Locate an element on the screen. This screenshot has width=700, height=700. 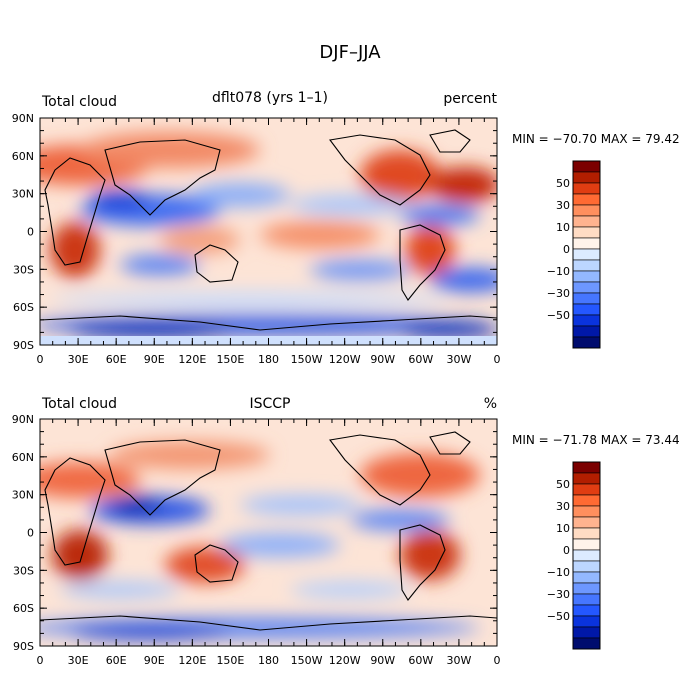
panel-center-title: ISCCP is located at coordinates (269, 404).